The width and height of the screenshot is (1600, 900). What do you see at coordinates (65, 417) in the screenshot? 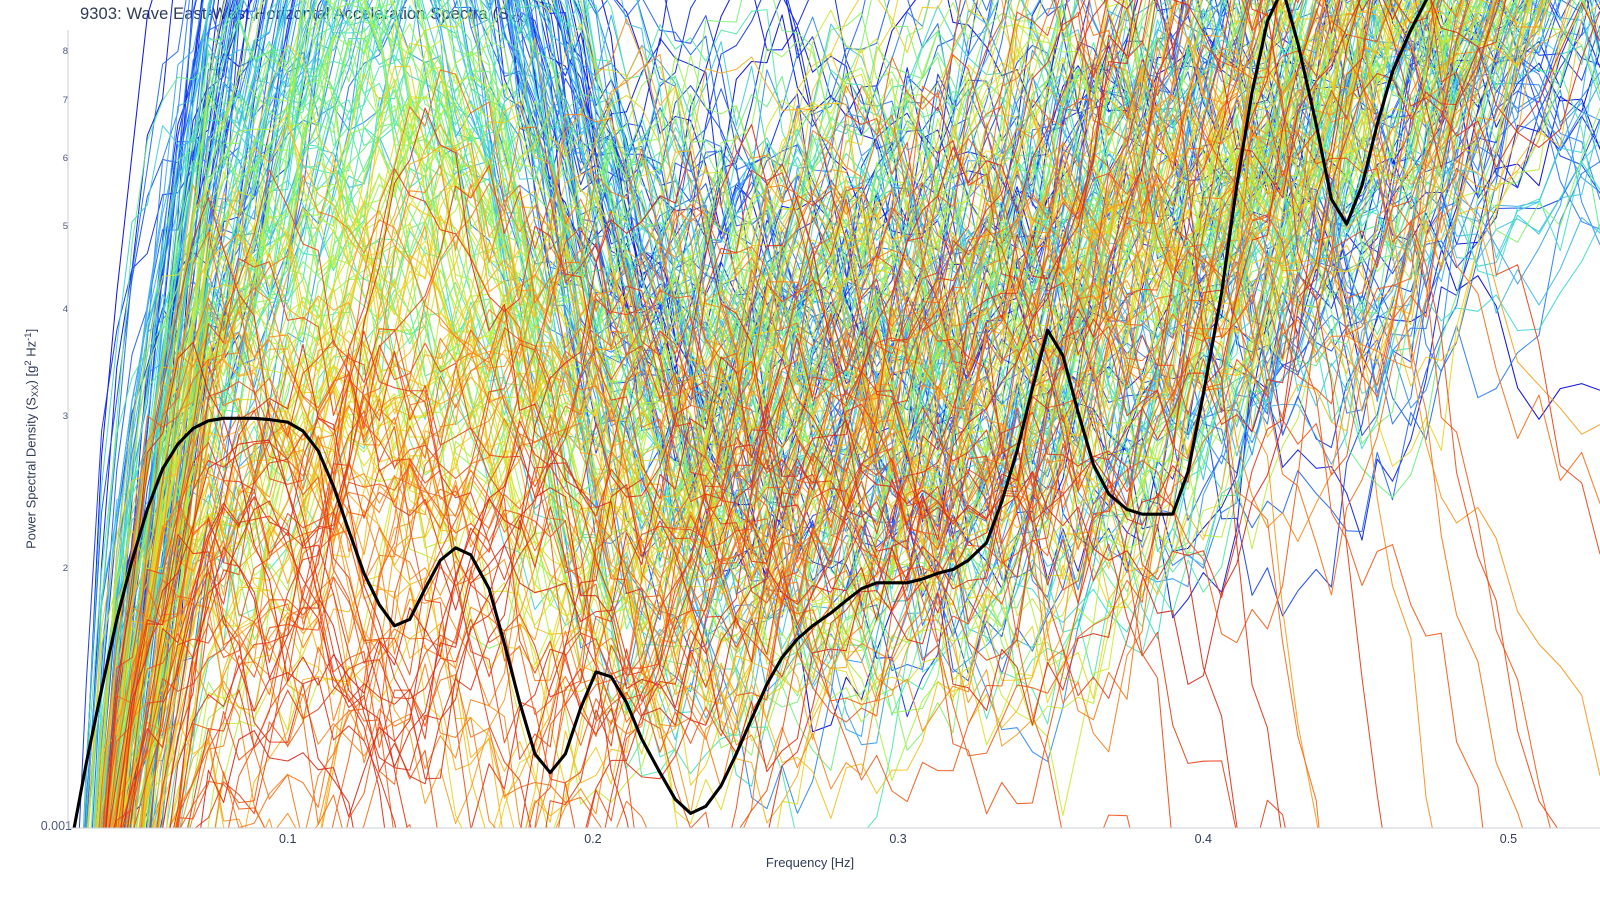
I see `y-axis-tick-minor: 3` at bounding box center [65, 417].